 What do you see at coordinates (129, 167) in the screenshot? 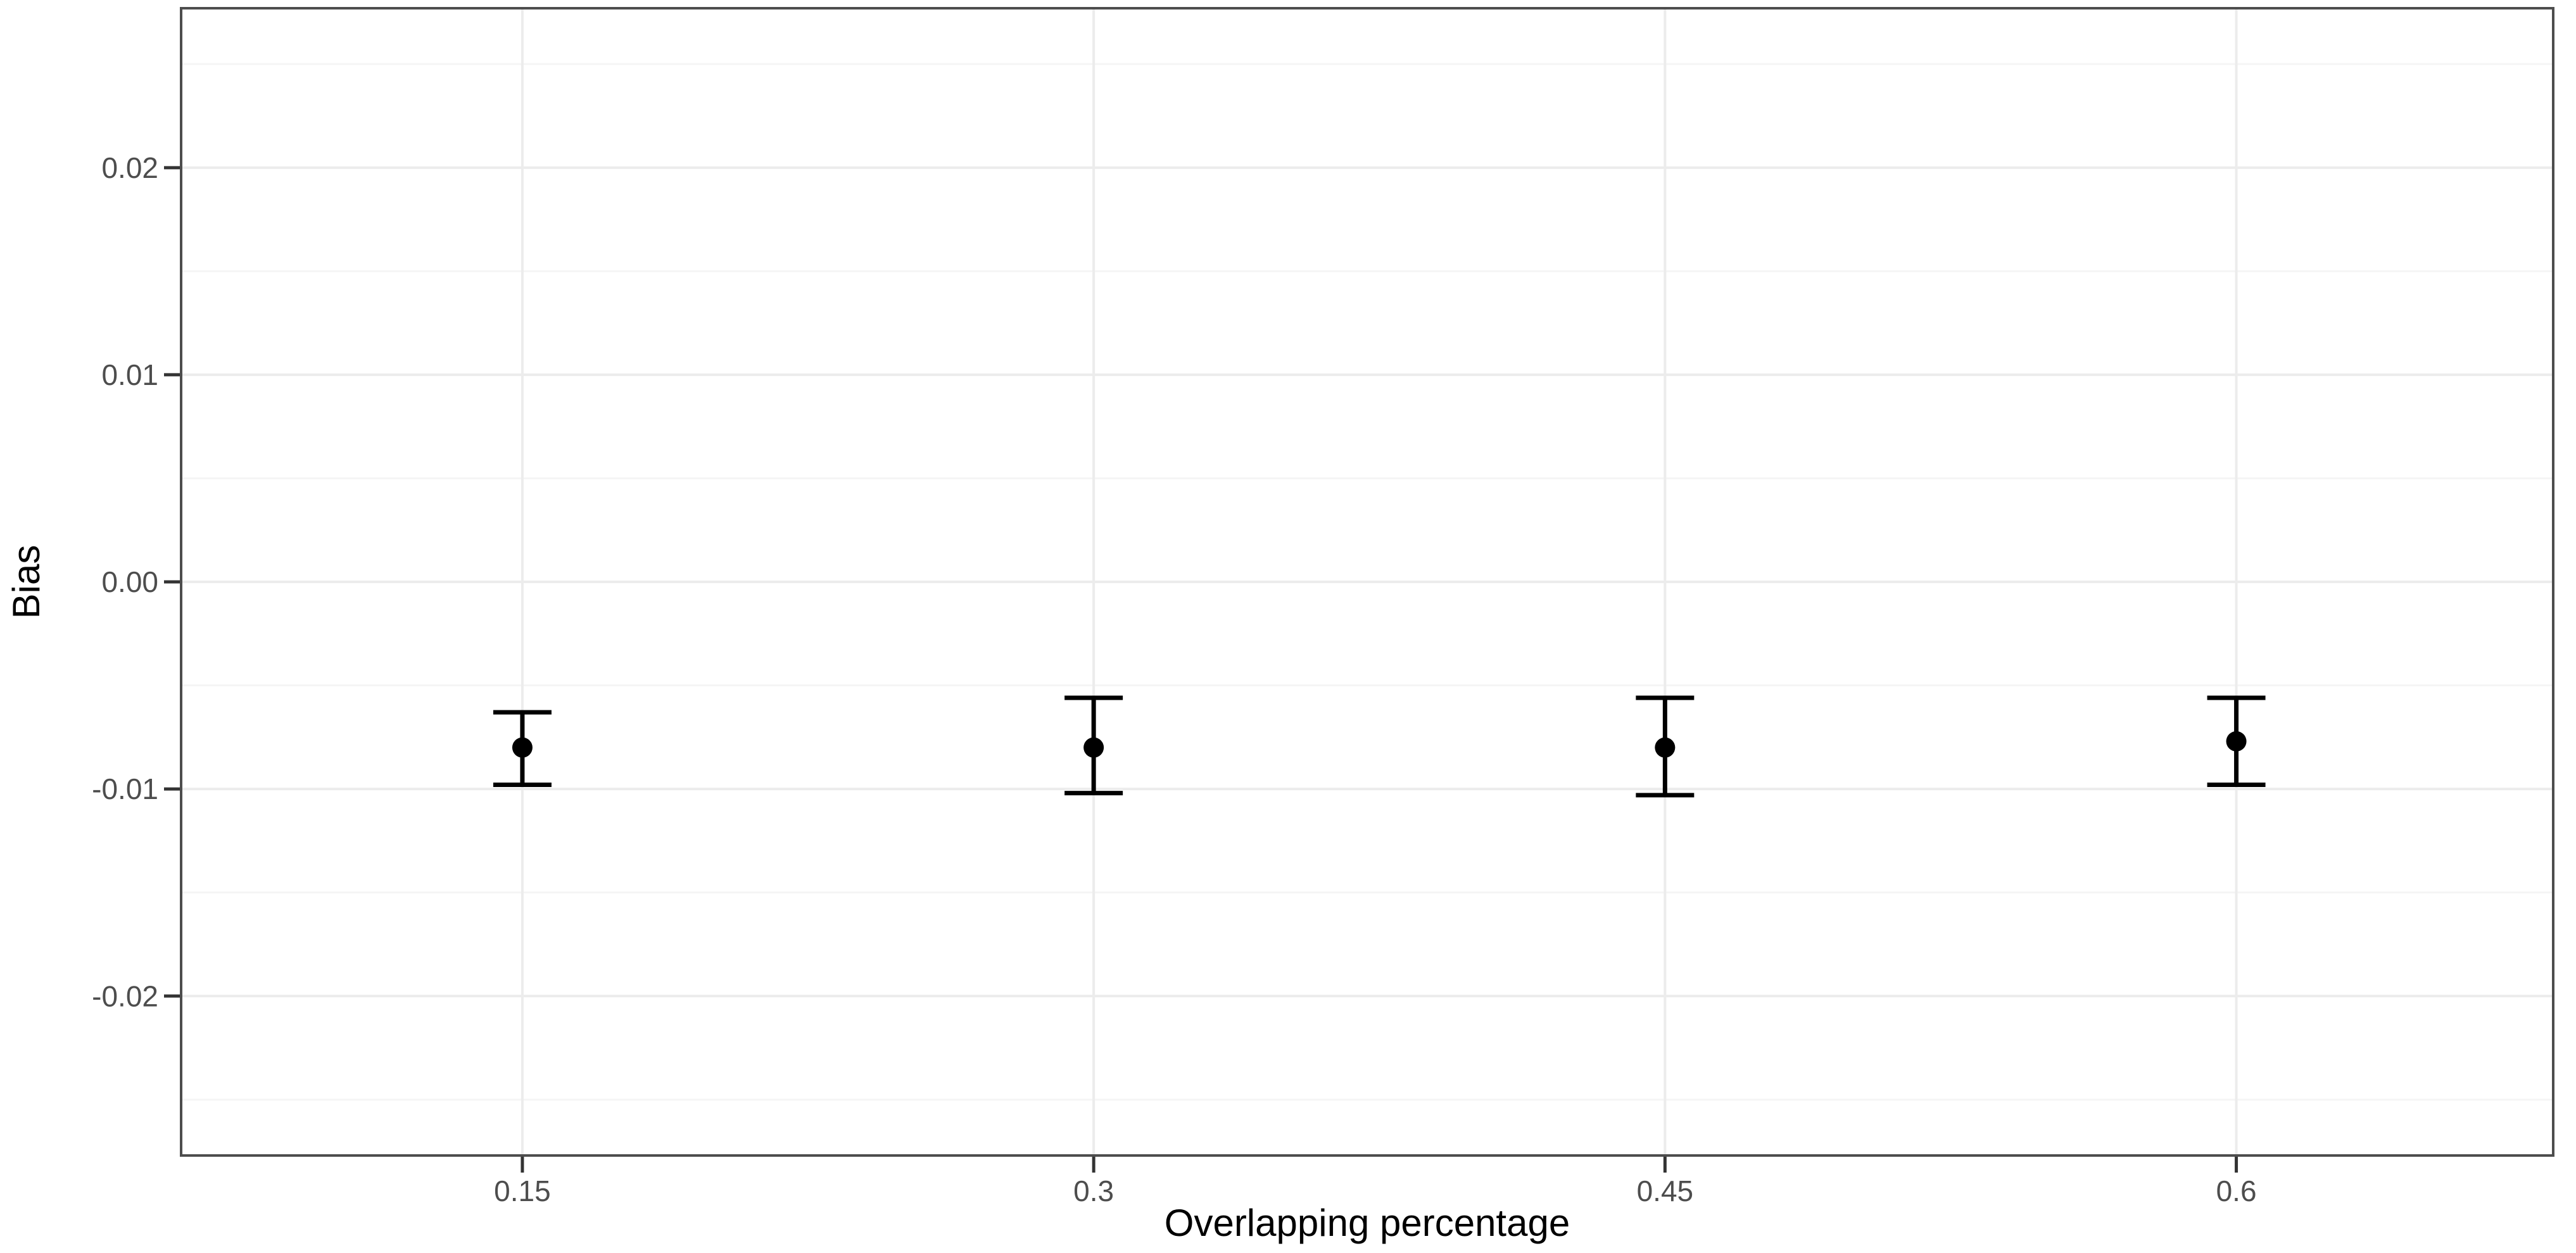
I see `y-tick-label: 0.02` at bounding box center [129, 167].